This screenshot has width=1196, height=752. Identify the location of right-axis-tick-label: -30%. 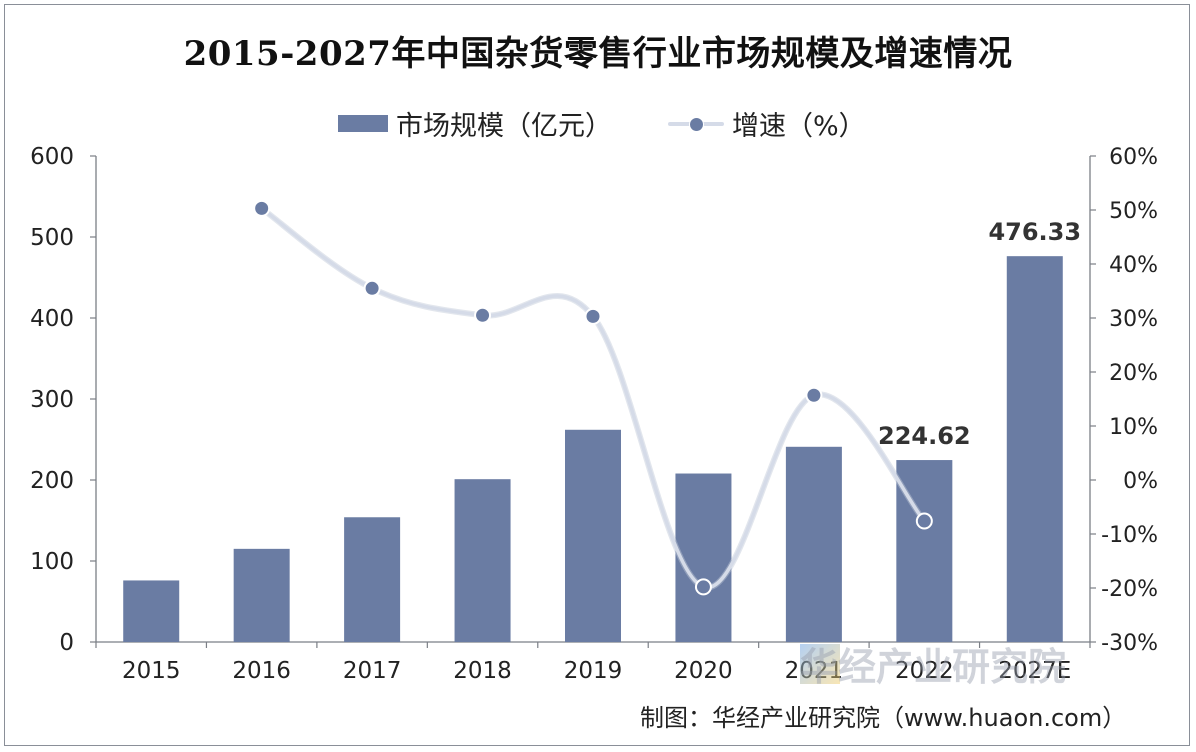
(1129, 643).